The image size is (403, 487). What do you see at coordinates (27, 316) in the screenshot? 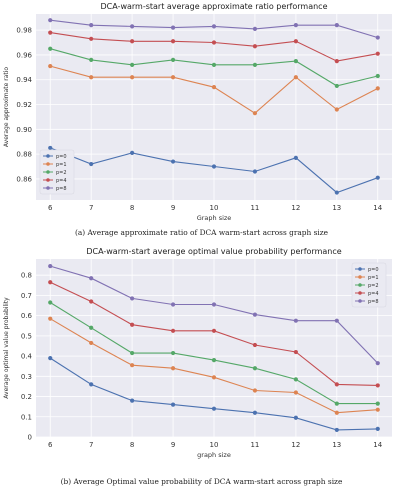
I see `y-tick-label: 0.6` at bounding box center [27, 316].